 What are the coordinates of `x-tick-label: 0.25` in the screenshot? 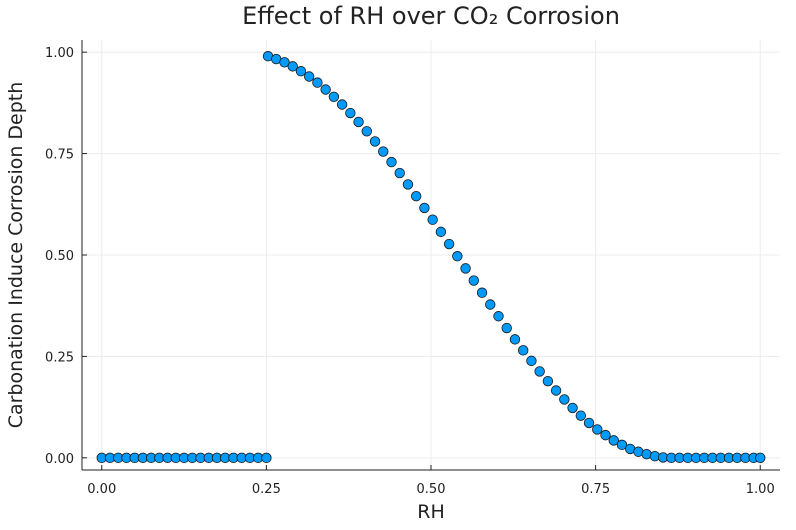 It's located at (266, 489).